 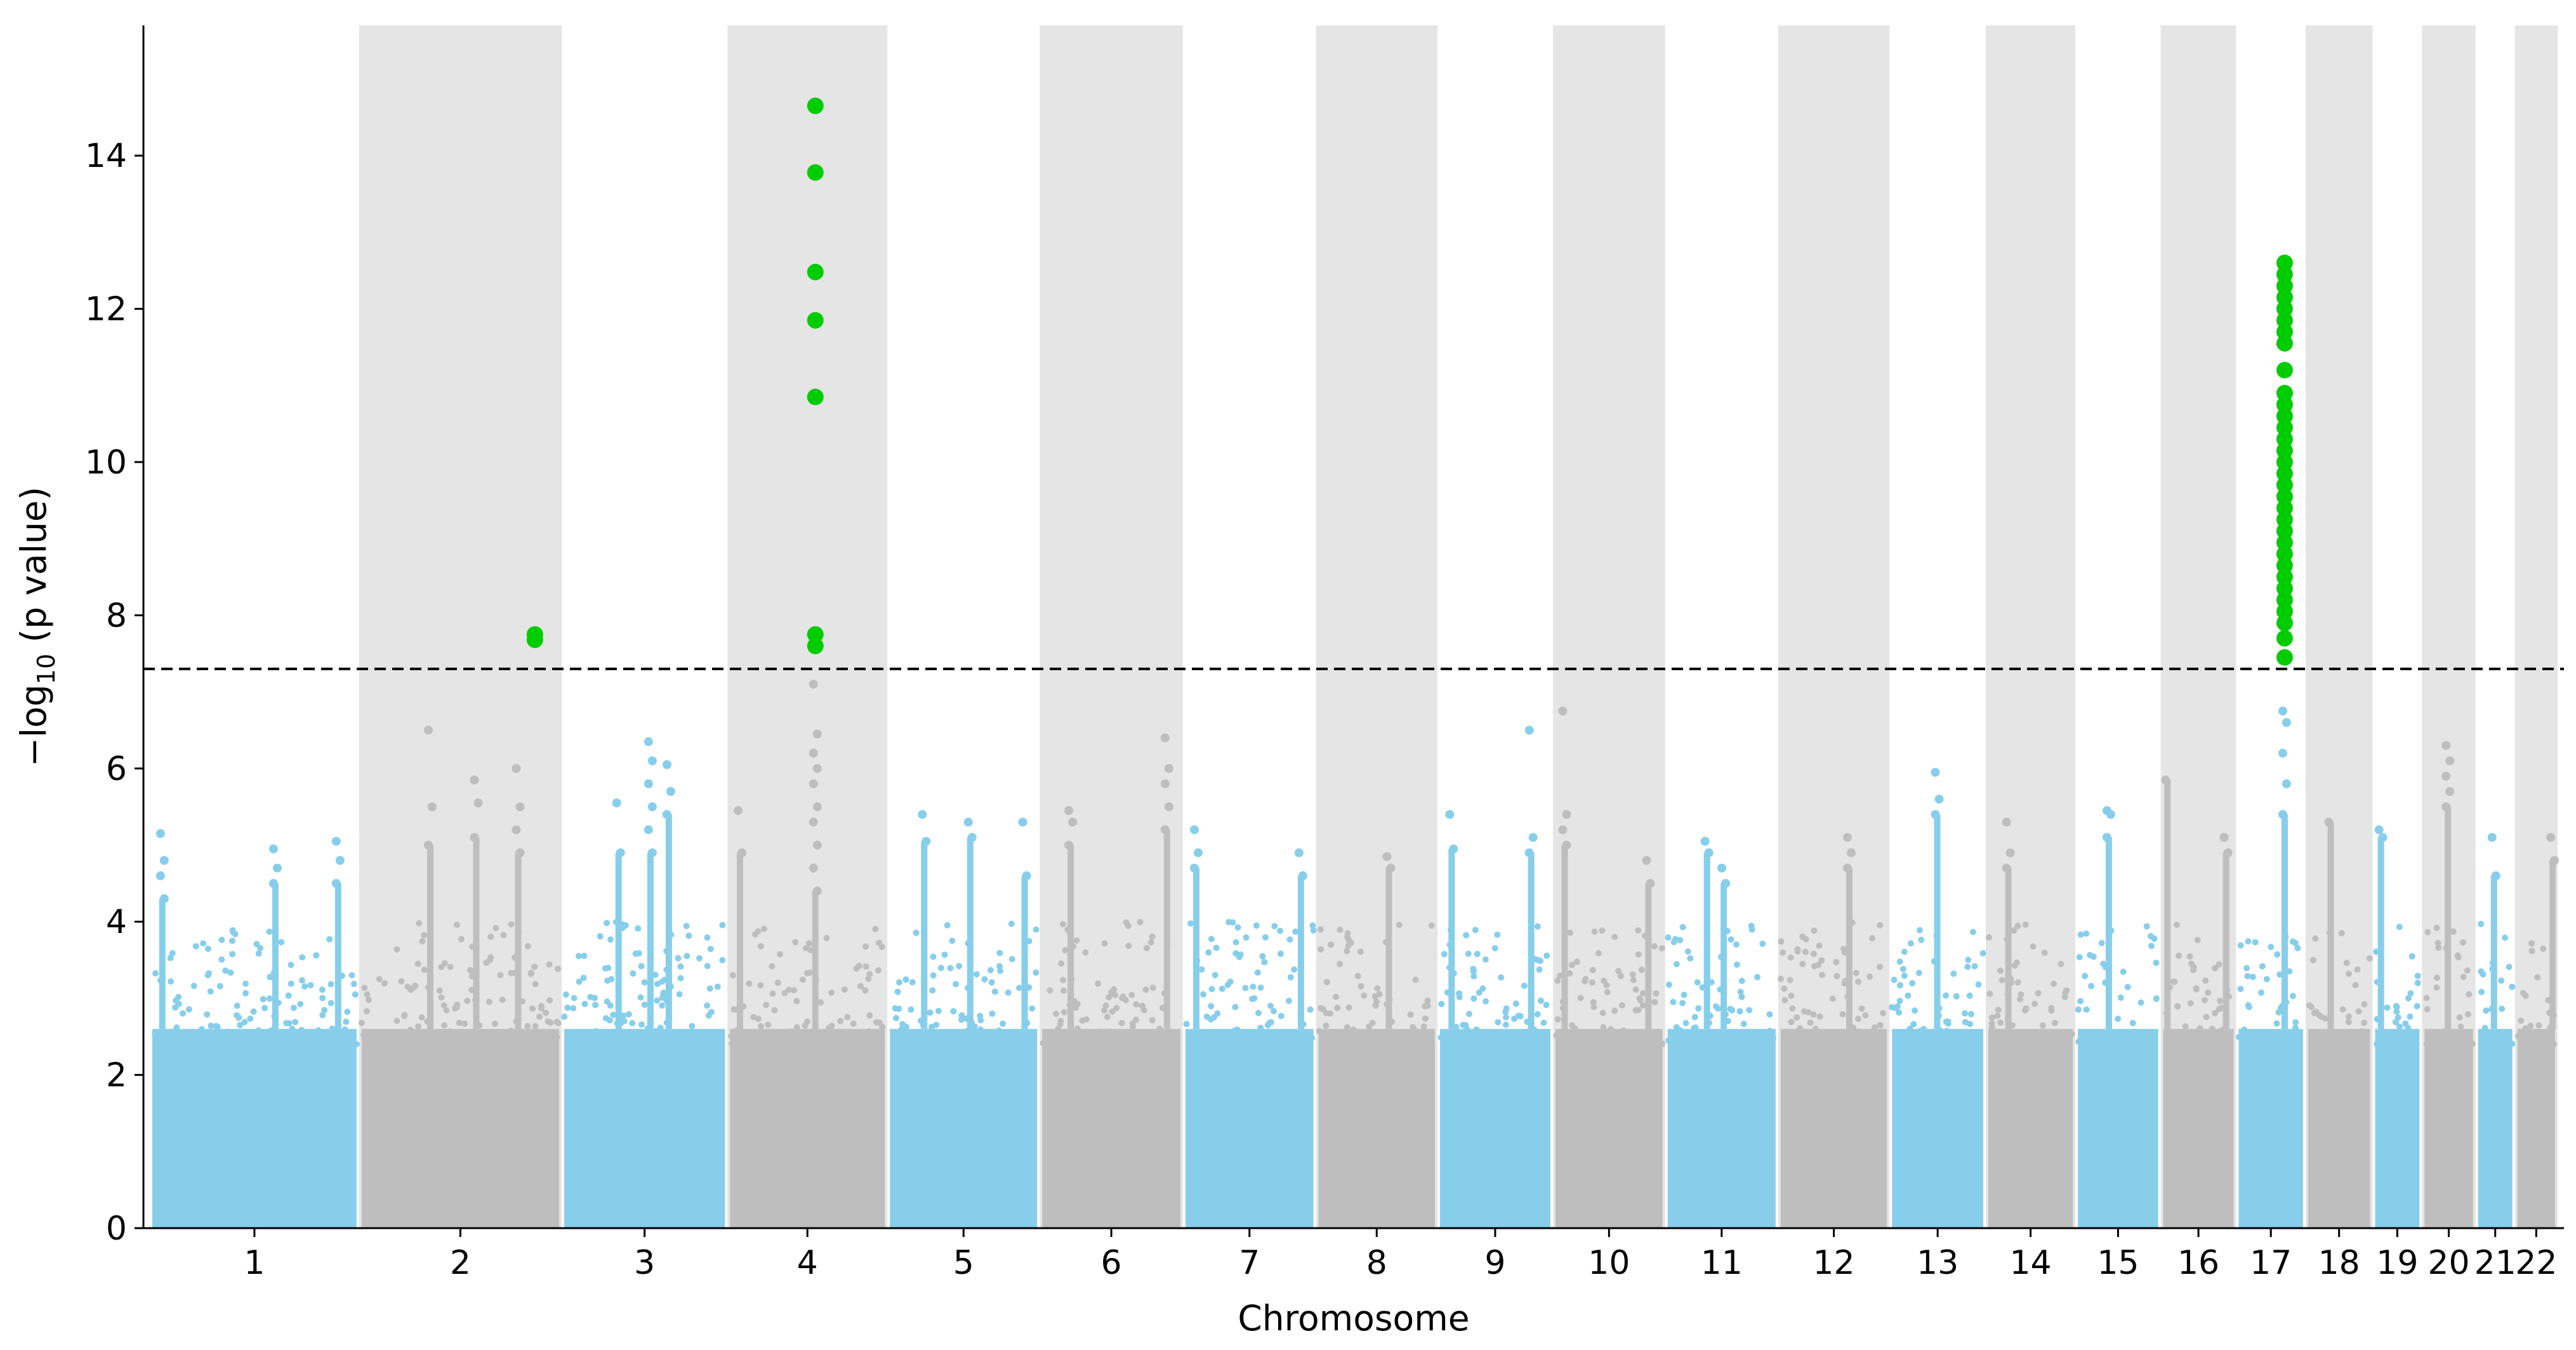 What do you see at coordinates (1833, 1263) in the screenshot?
I see `x-tick-label-12: 12` at bounding box center [1833, 1263].